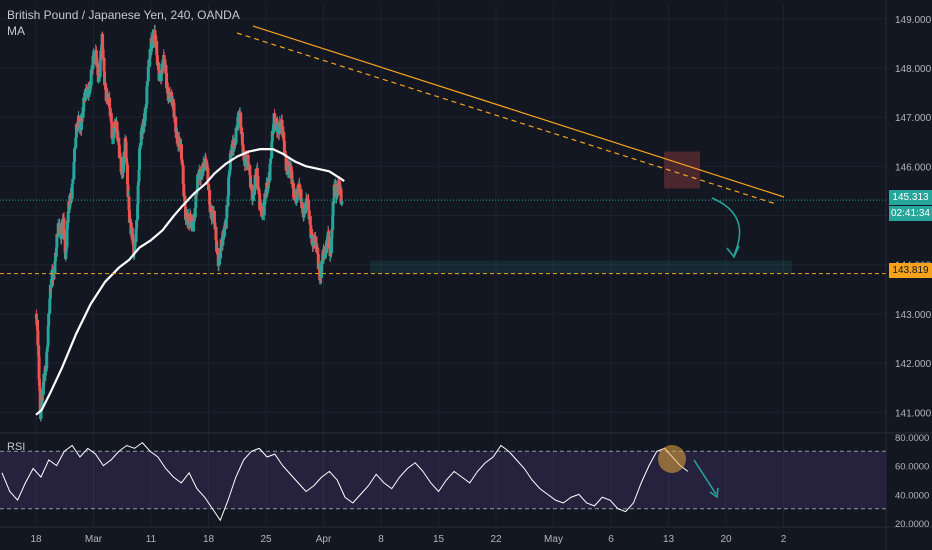  What do you see at coordinates (913, 413) in the screenshot?
I see `price-tick-label: 141.000` at bounding box center [913, 413].